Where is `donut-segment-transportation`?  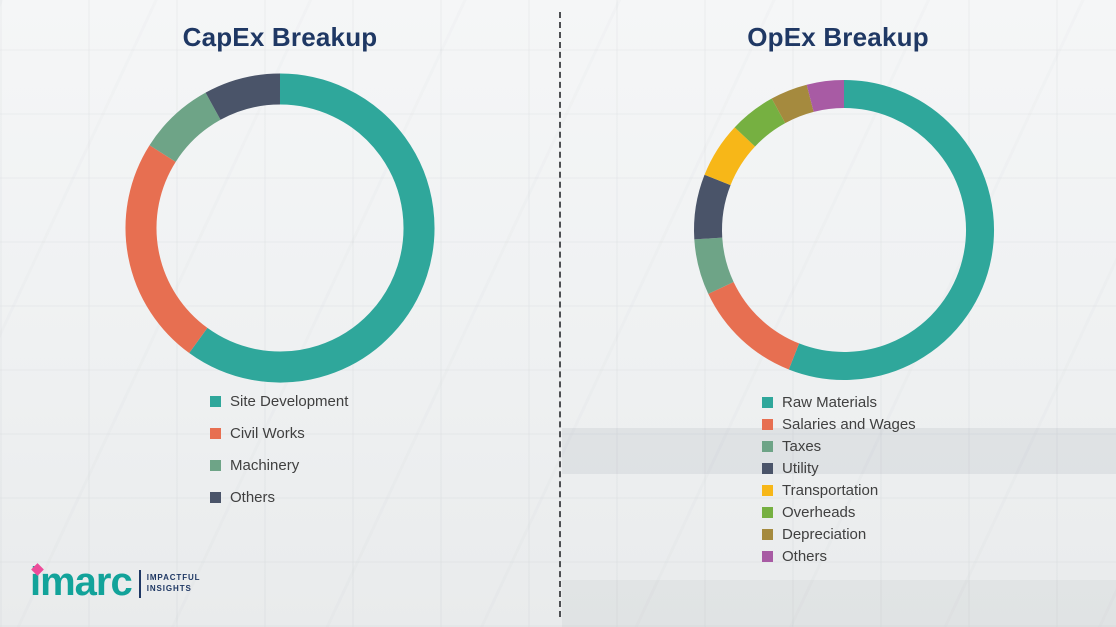
donut-segment-transportation is located at coordinates (730, 156).